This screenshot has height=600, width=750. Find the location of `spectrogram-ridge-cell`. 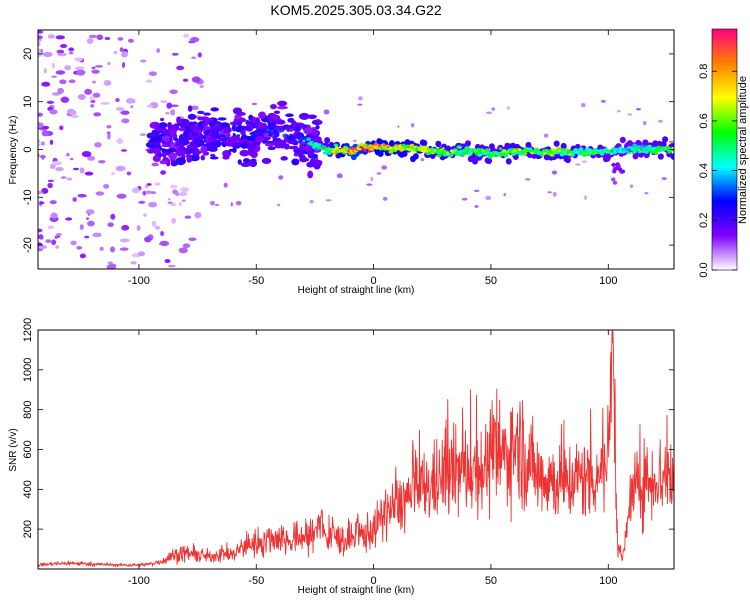

spectrogram-ridge-cell is located at coordinates (602, 154).